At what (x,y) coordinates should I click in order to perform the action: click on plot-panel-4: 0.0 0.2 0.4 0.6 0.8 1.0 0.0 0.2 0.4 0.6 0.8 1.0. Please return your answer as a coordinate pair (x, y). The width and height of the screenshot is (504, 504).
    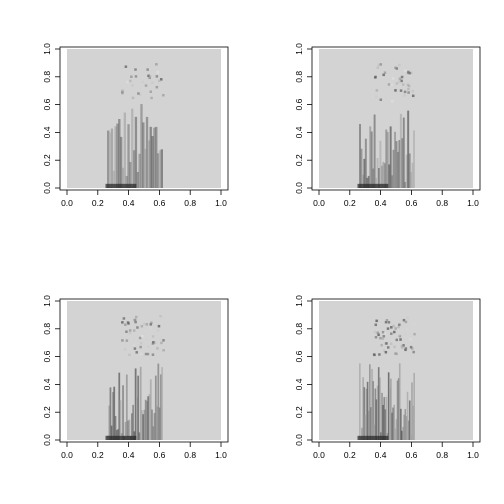
    Looking at the image, I should click on (387, 377).